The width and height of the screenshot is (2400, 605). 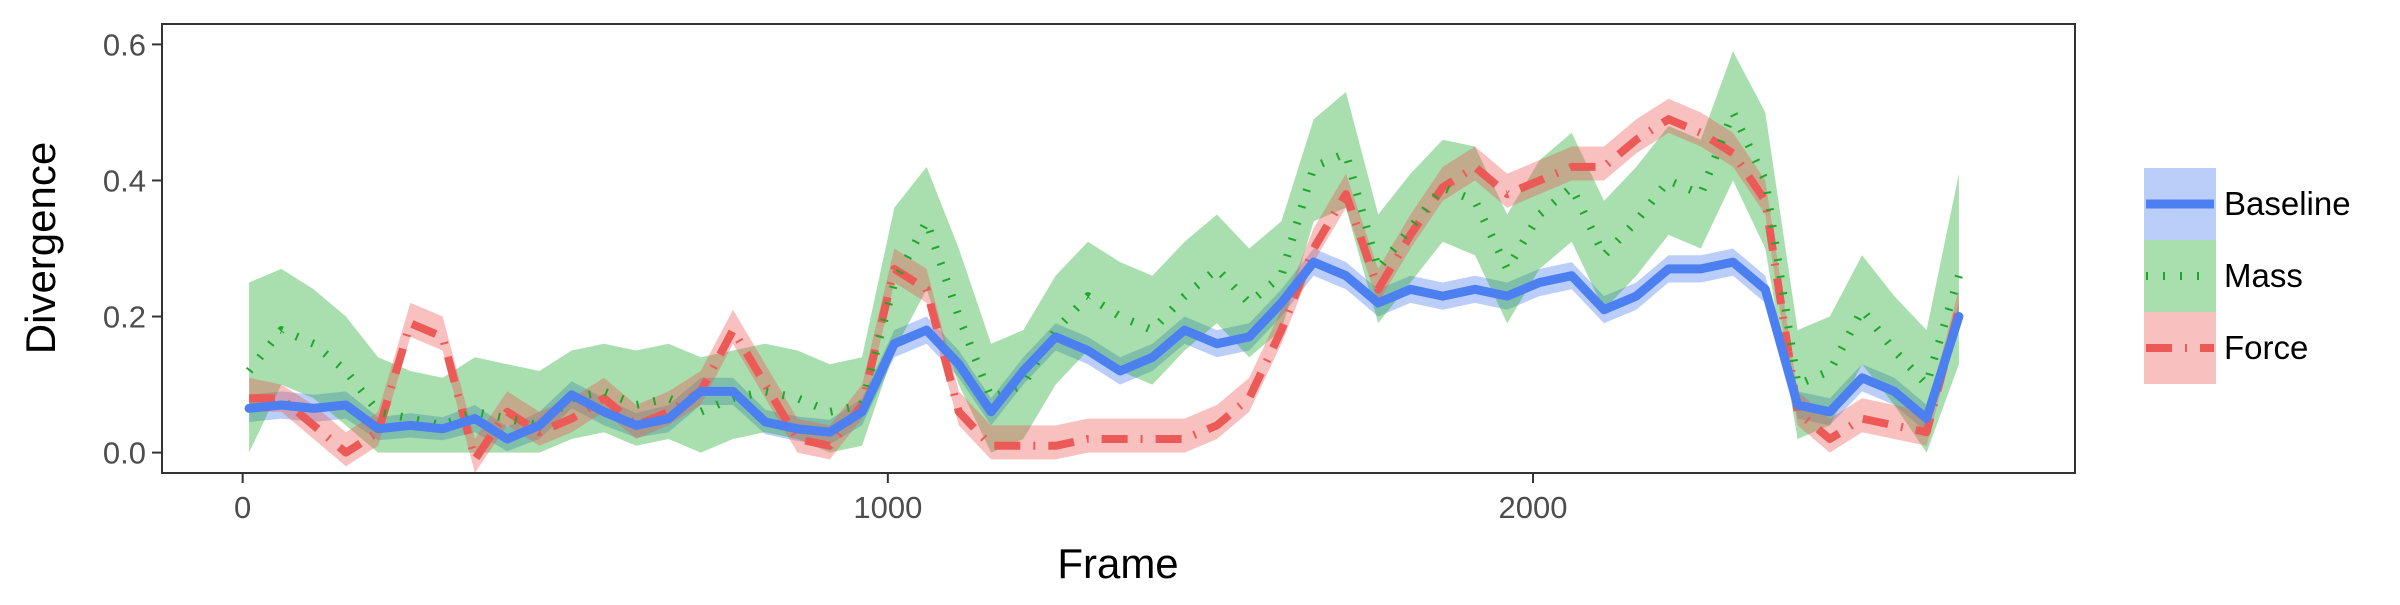 I want to click on legend-label-mass: Mass, so click(x=2263, y=275).